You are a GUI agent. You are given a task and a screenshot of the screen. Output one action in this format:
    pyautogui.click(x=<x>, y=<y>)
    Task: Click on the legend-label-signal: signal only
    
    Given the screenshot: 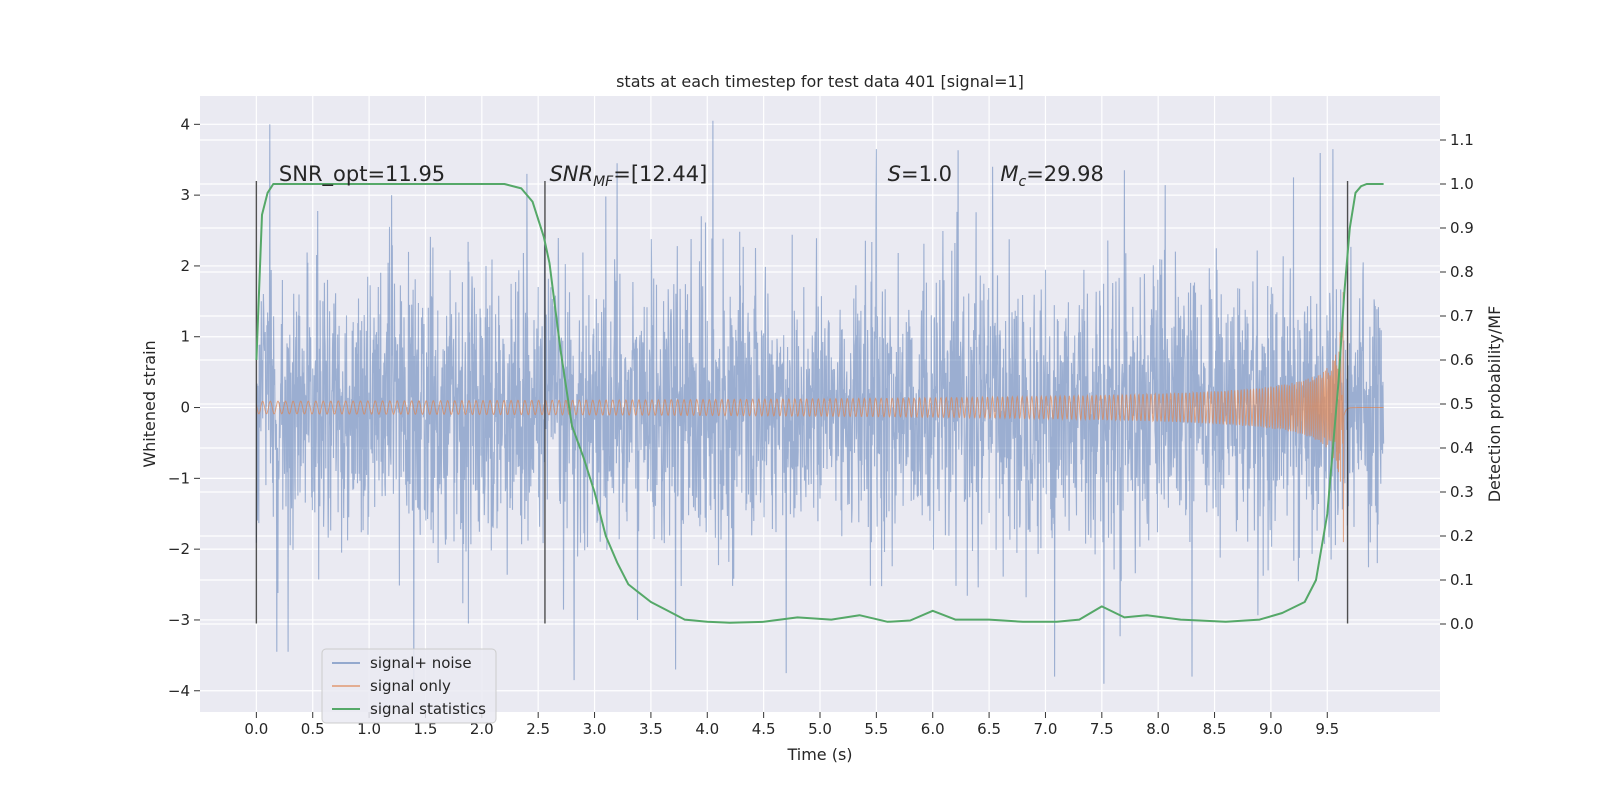 What is the action you would take?
    pyautogui.click(x=410, y=686)
    